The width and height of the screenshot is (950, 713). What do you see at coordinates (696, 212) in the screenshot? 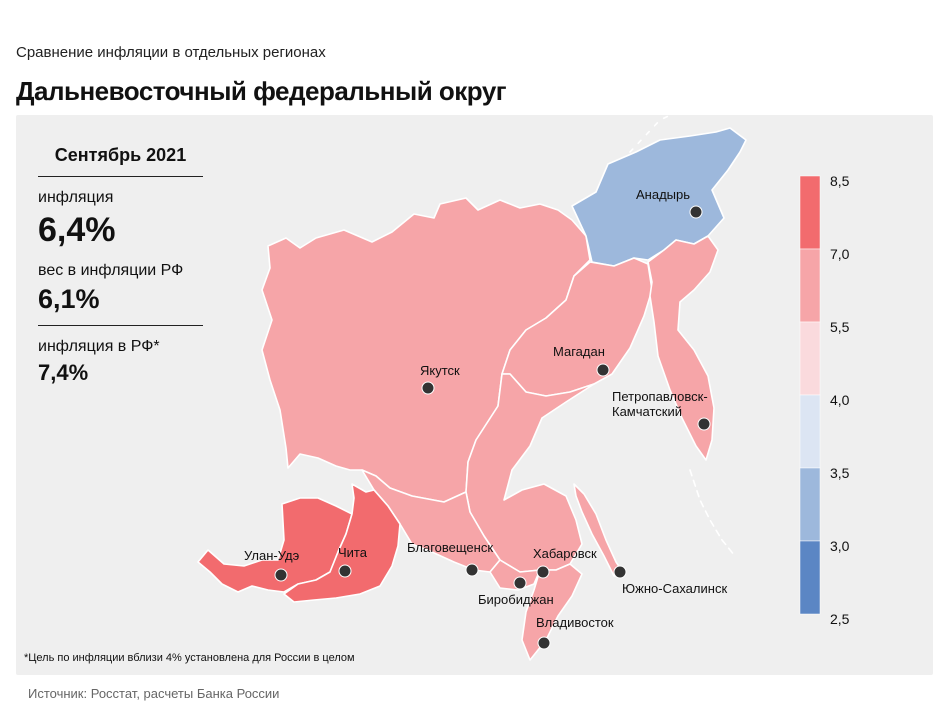
I see `city-dot-anadyr` at bounding box center [696, 212].